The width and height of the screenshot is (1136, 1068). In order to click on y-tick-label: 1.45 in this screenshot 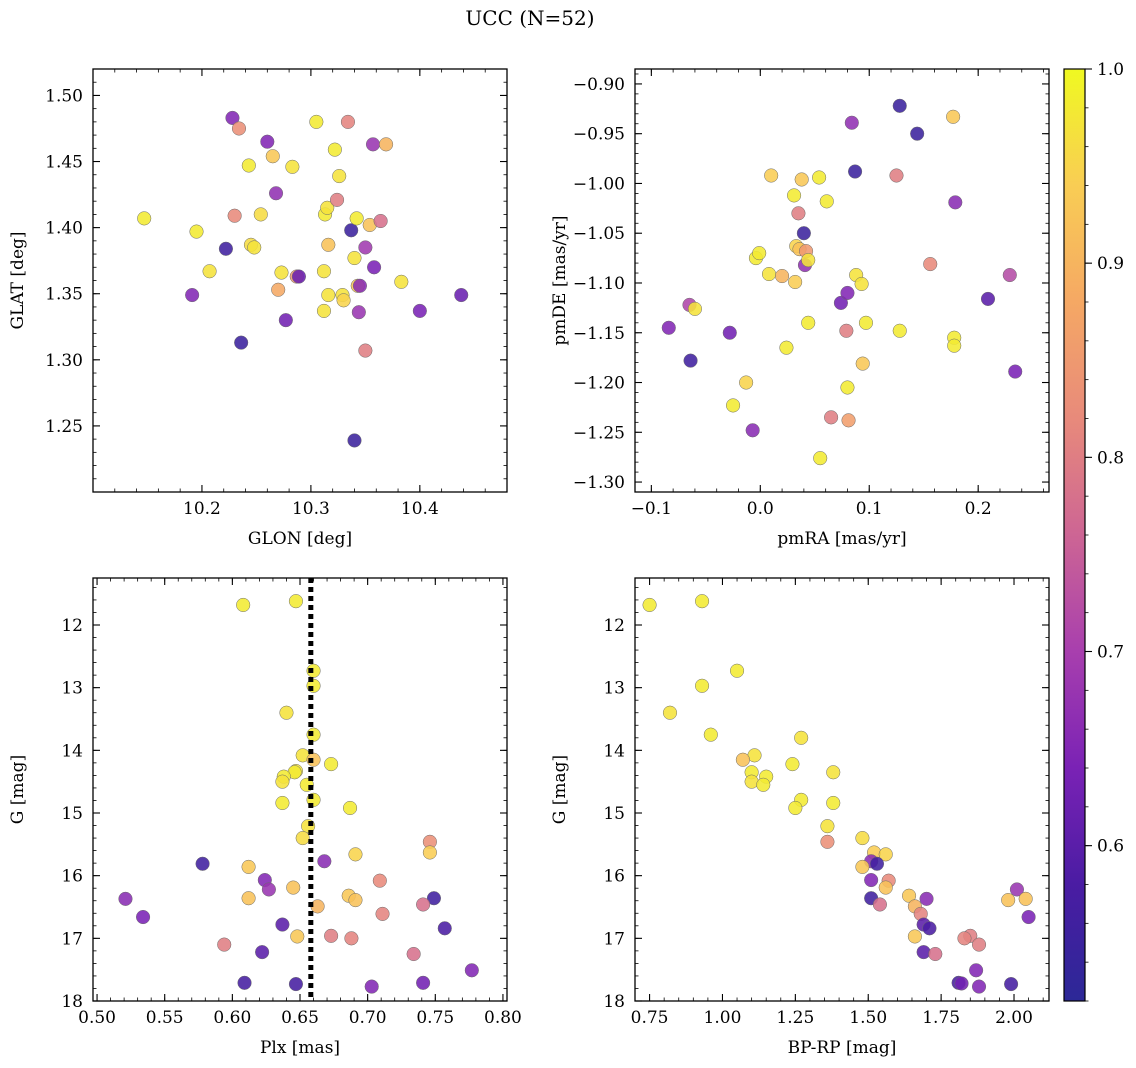, I will do `click(64, 163)`.